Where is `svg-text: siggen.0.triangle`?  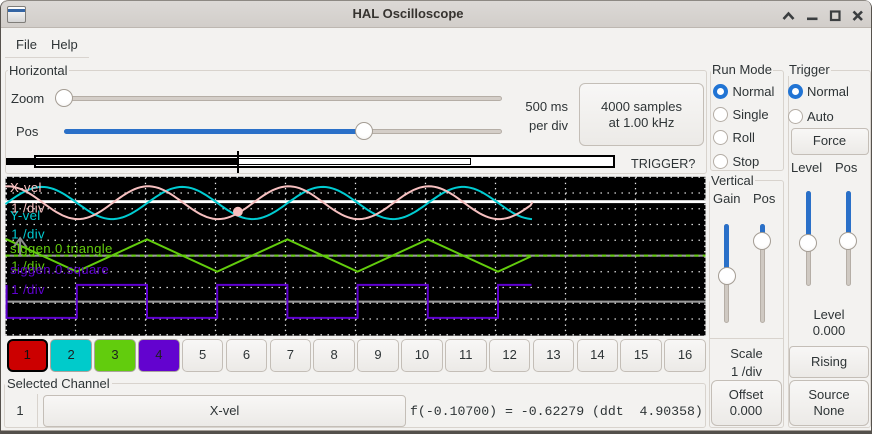
svg-text: siggen.0.triangle is located at coordinates (61, 248).